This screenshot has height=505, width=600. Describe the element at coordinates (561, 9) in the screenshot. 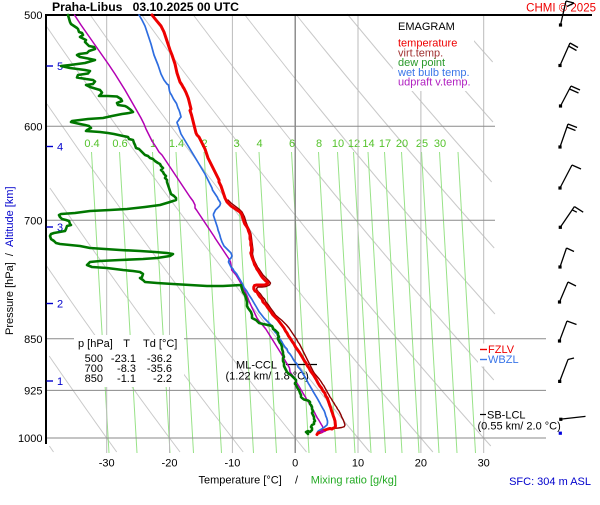

I see `svg-text: CHMI © 2025` at that location.